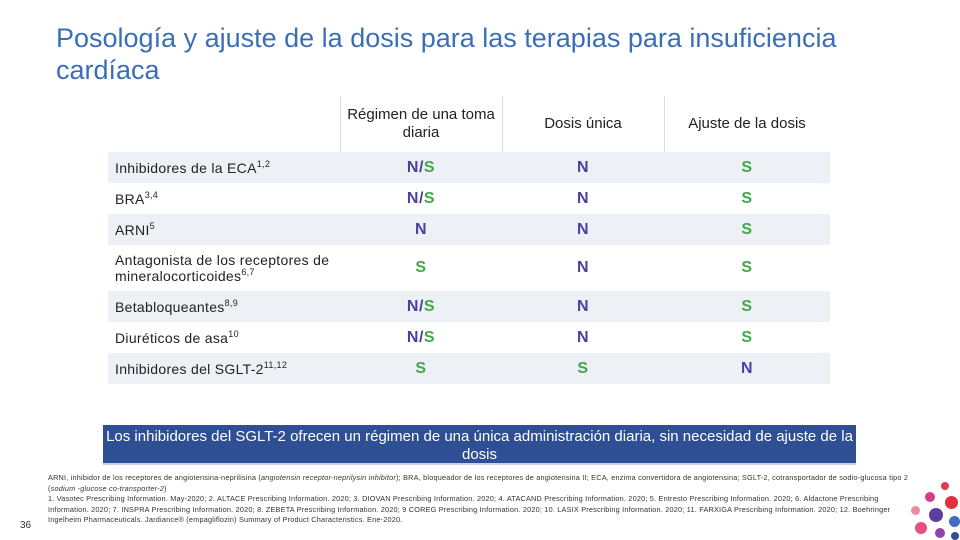 This screenshot has height=540, width=960. Describe the element at coordinates (469, 306) in the screenshot. I see `table-row: Betabloqueantes8,9 N / S N S` at that location.